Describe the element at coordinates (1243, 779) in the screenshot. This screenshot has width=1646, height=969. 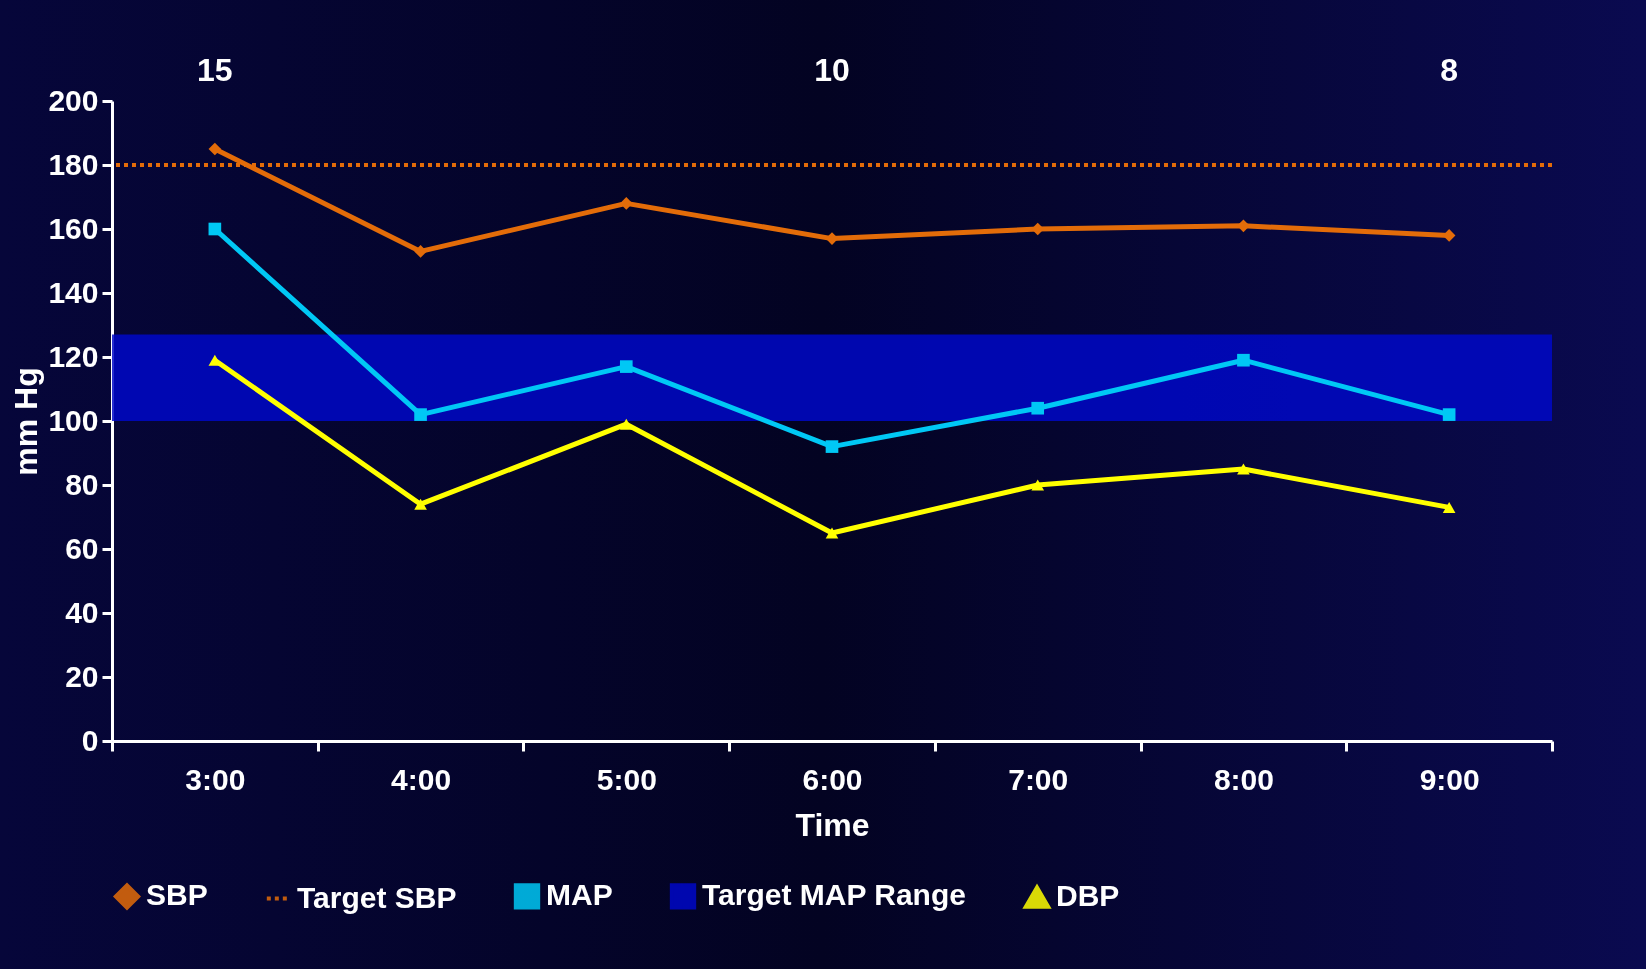
I see `x-tick-label: 8:00` at that location.